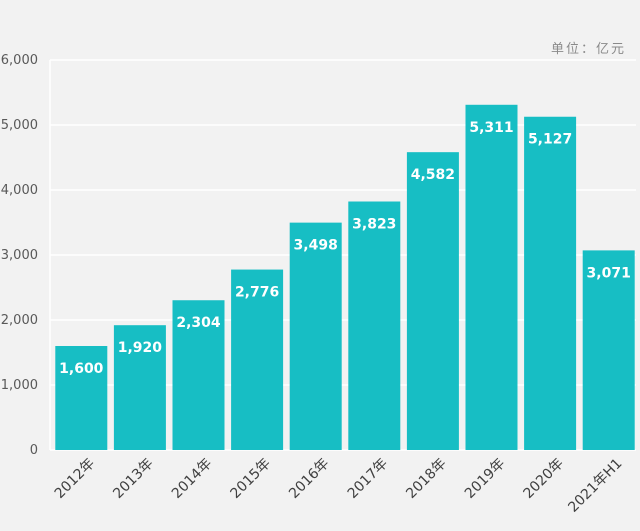  Describe the element at coordinates (19, 385) in the screenshot. I see `y-tick-label: 1,000` at that location.